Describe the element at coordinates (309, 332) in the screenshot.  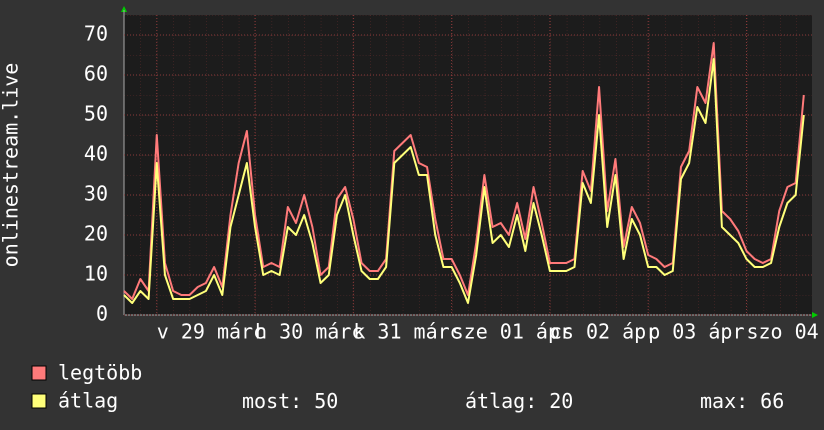
I see `x-tick-label: h 30 márc` at that location.